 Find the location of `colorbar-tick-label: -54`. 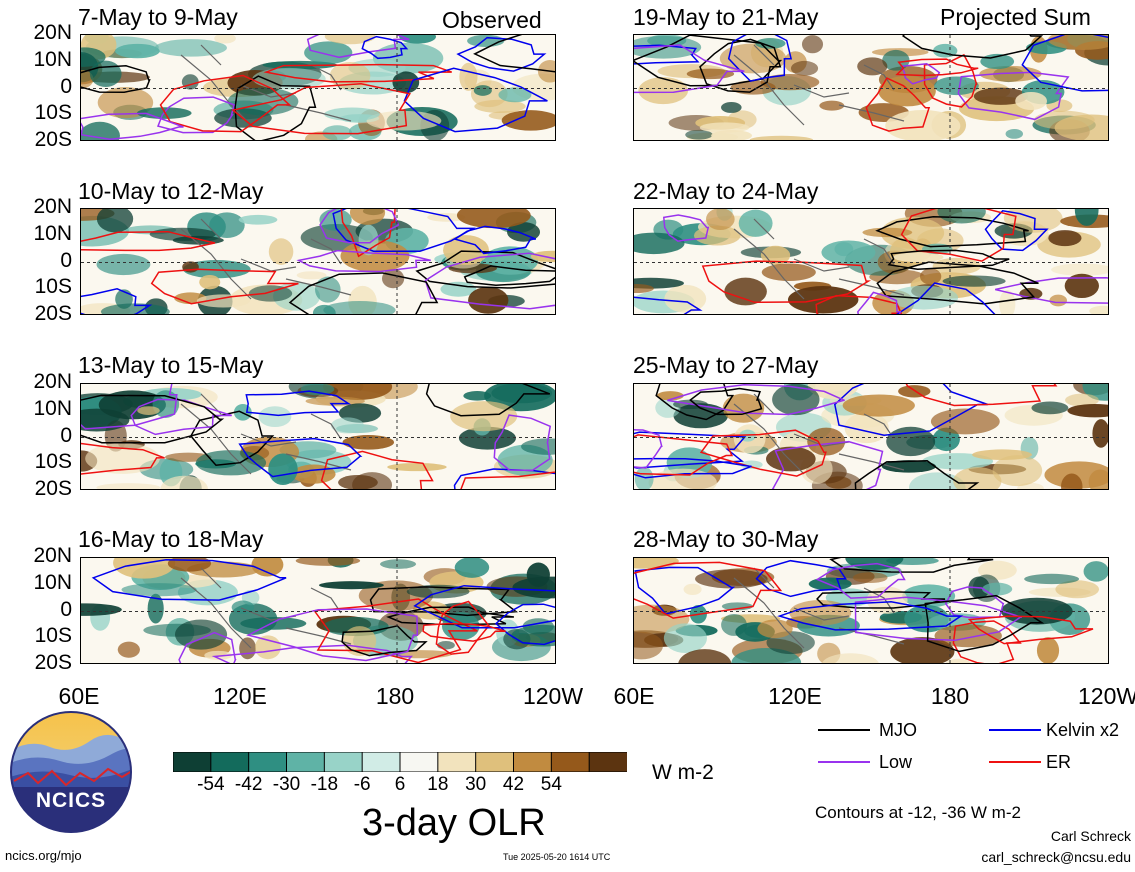

colorbar-tick-label: -54 is located at coordinates (211, 784).